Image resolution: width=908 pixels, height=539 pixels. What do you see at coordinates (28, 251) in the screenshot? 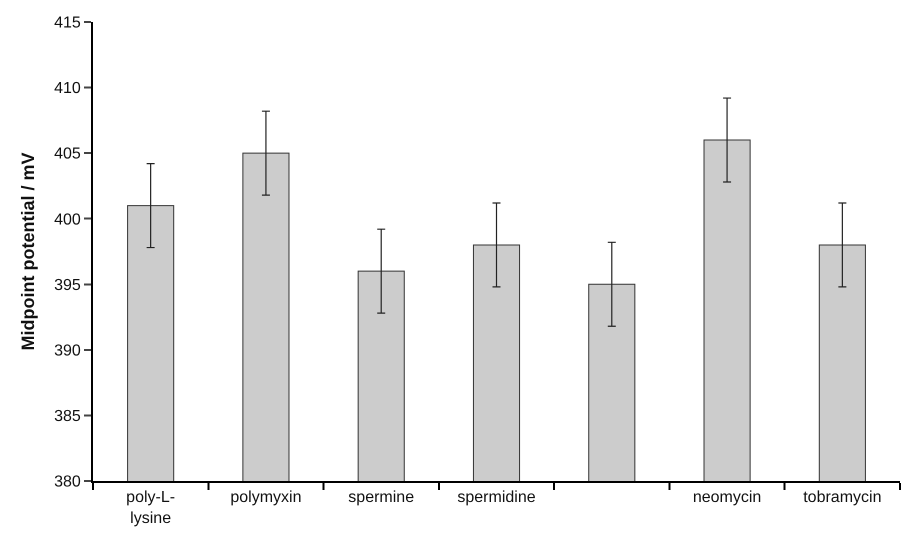
I see `y-axis-title: Midpoint potential / mV` at bounding box center [28, 251].